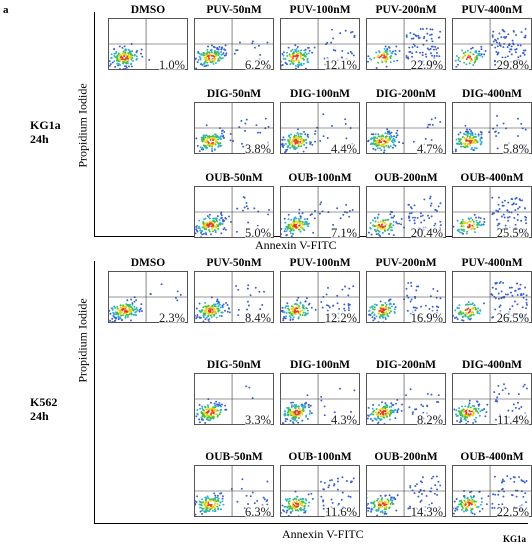 This screenshot has width=532, height=550. What do you see at coordinates (343, 233) in the screenshot?
I see `apoptosis-percent: 7.1%` at bounding box center [343, 233].